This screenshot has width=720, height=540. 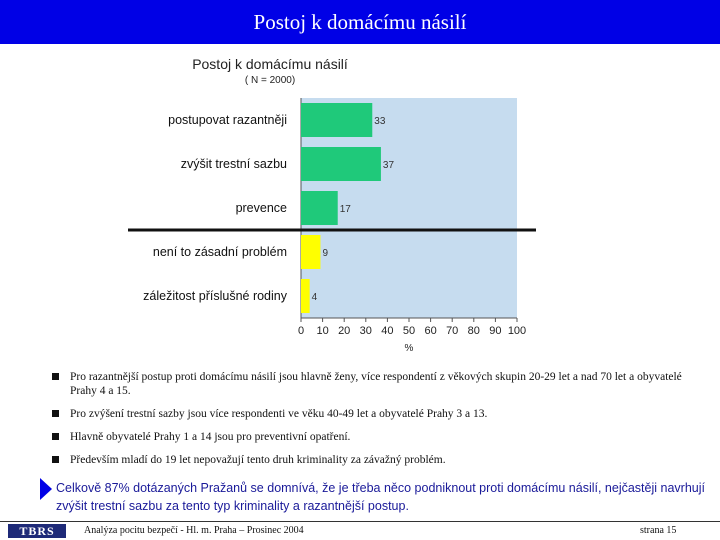 What do you see at coordinates (387, 331) in the screenshot?
I see `x-tick-label: 40` at bounding box center [387, 331].